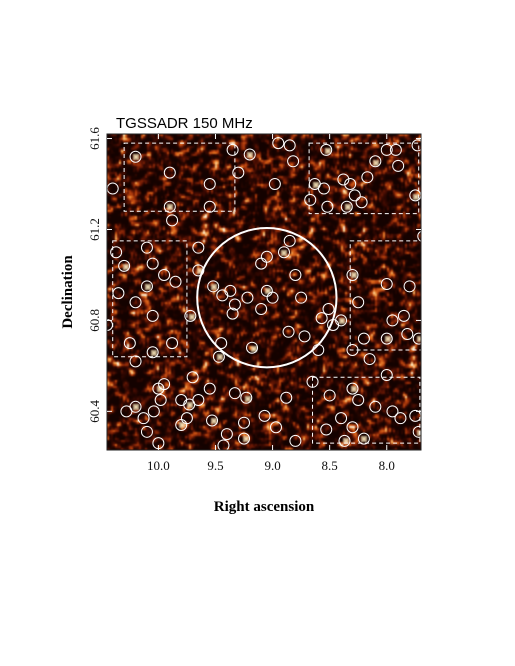 Image resolution: width=515 pixels, height=666 pixels. Describe the element at coordinates (387, 465) in the screenshot. I see `x-tick-label: 8.0` at that location.